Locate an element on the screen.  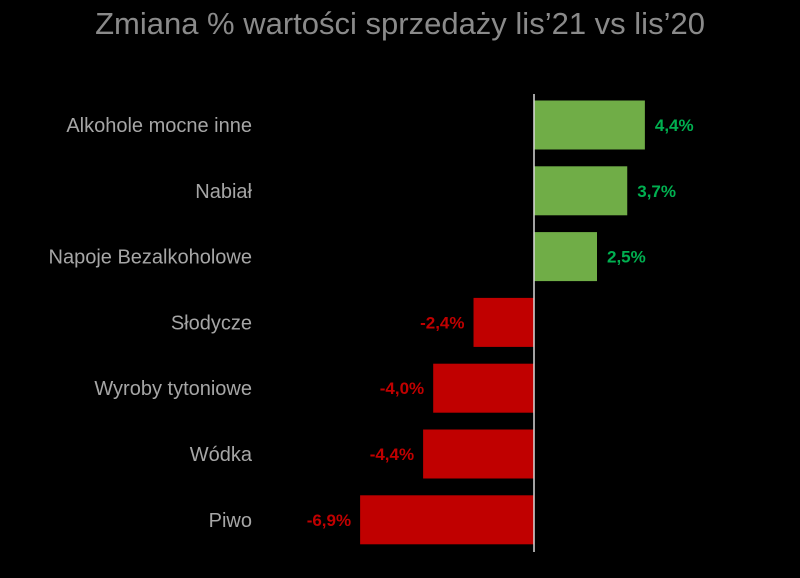
category-label: Nabiał is located at coordinates (223, 192).